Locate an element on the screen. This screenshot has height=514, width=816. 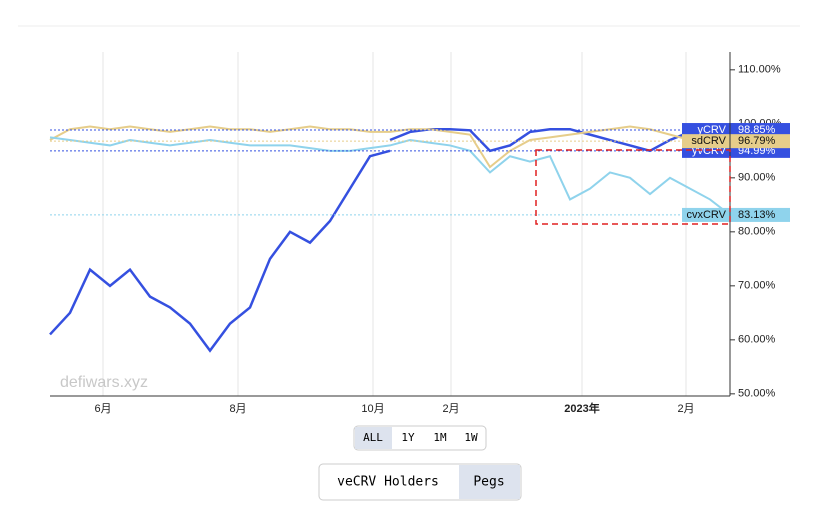
range-button: 1W is located at coordinates (471, 437).